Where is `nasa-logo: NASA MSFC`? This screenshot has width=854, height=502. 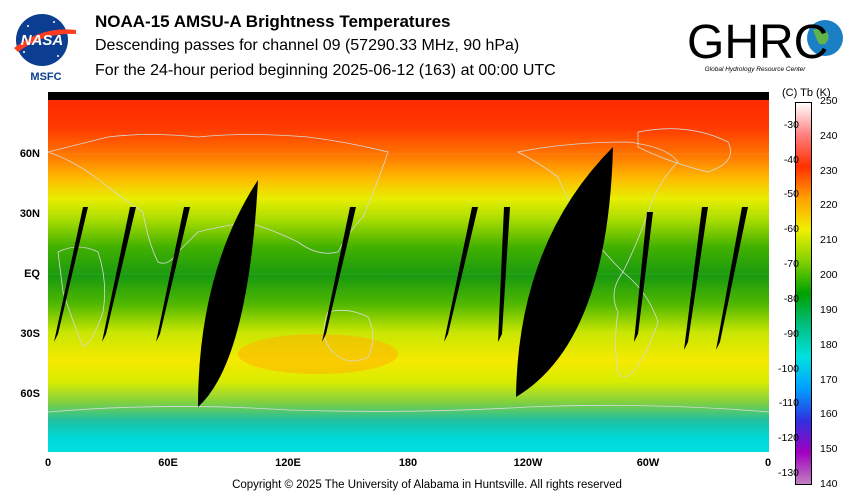
nasa-logo: NASA MSFC is located at coordinates (45, 48).